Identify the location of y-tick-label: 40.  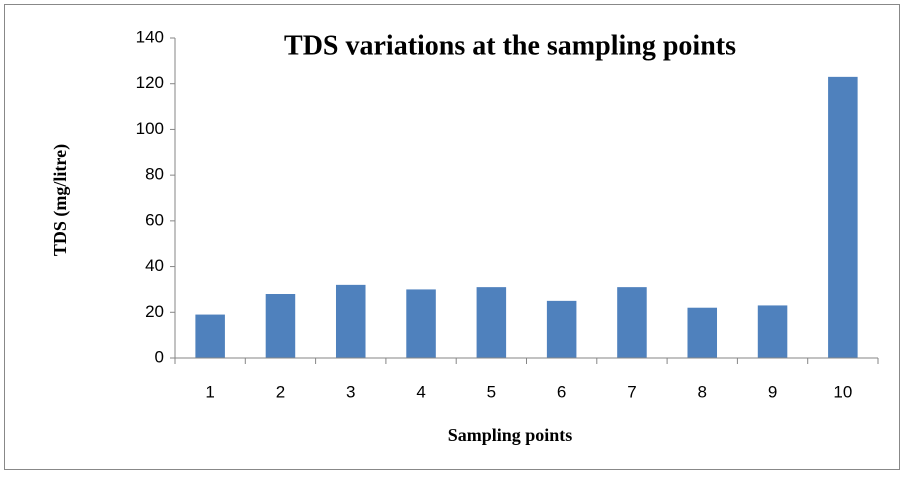
(154, 265).